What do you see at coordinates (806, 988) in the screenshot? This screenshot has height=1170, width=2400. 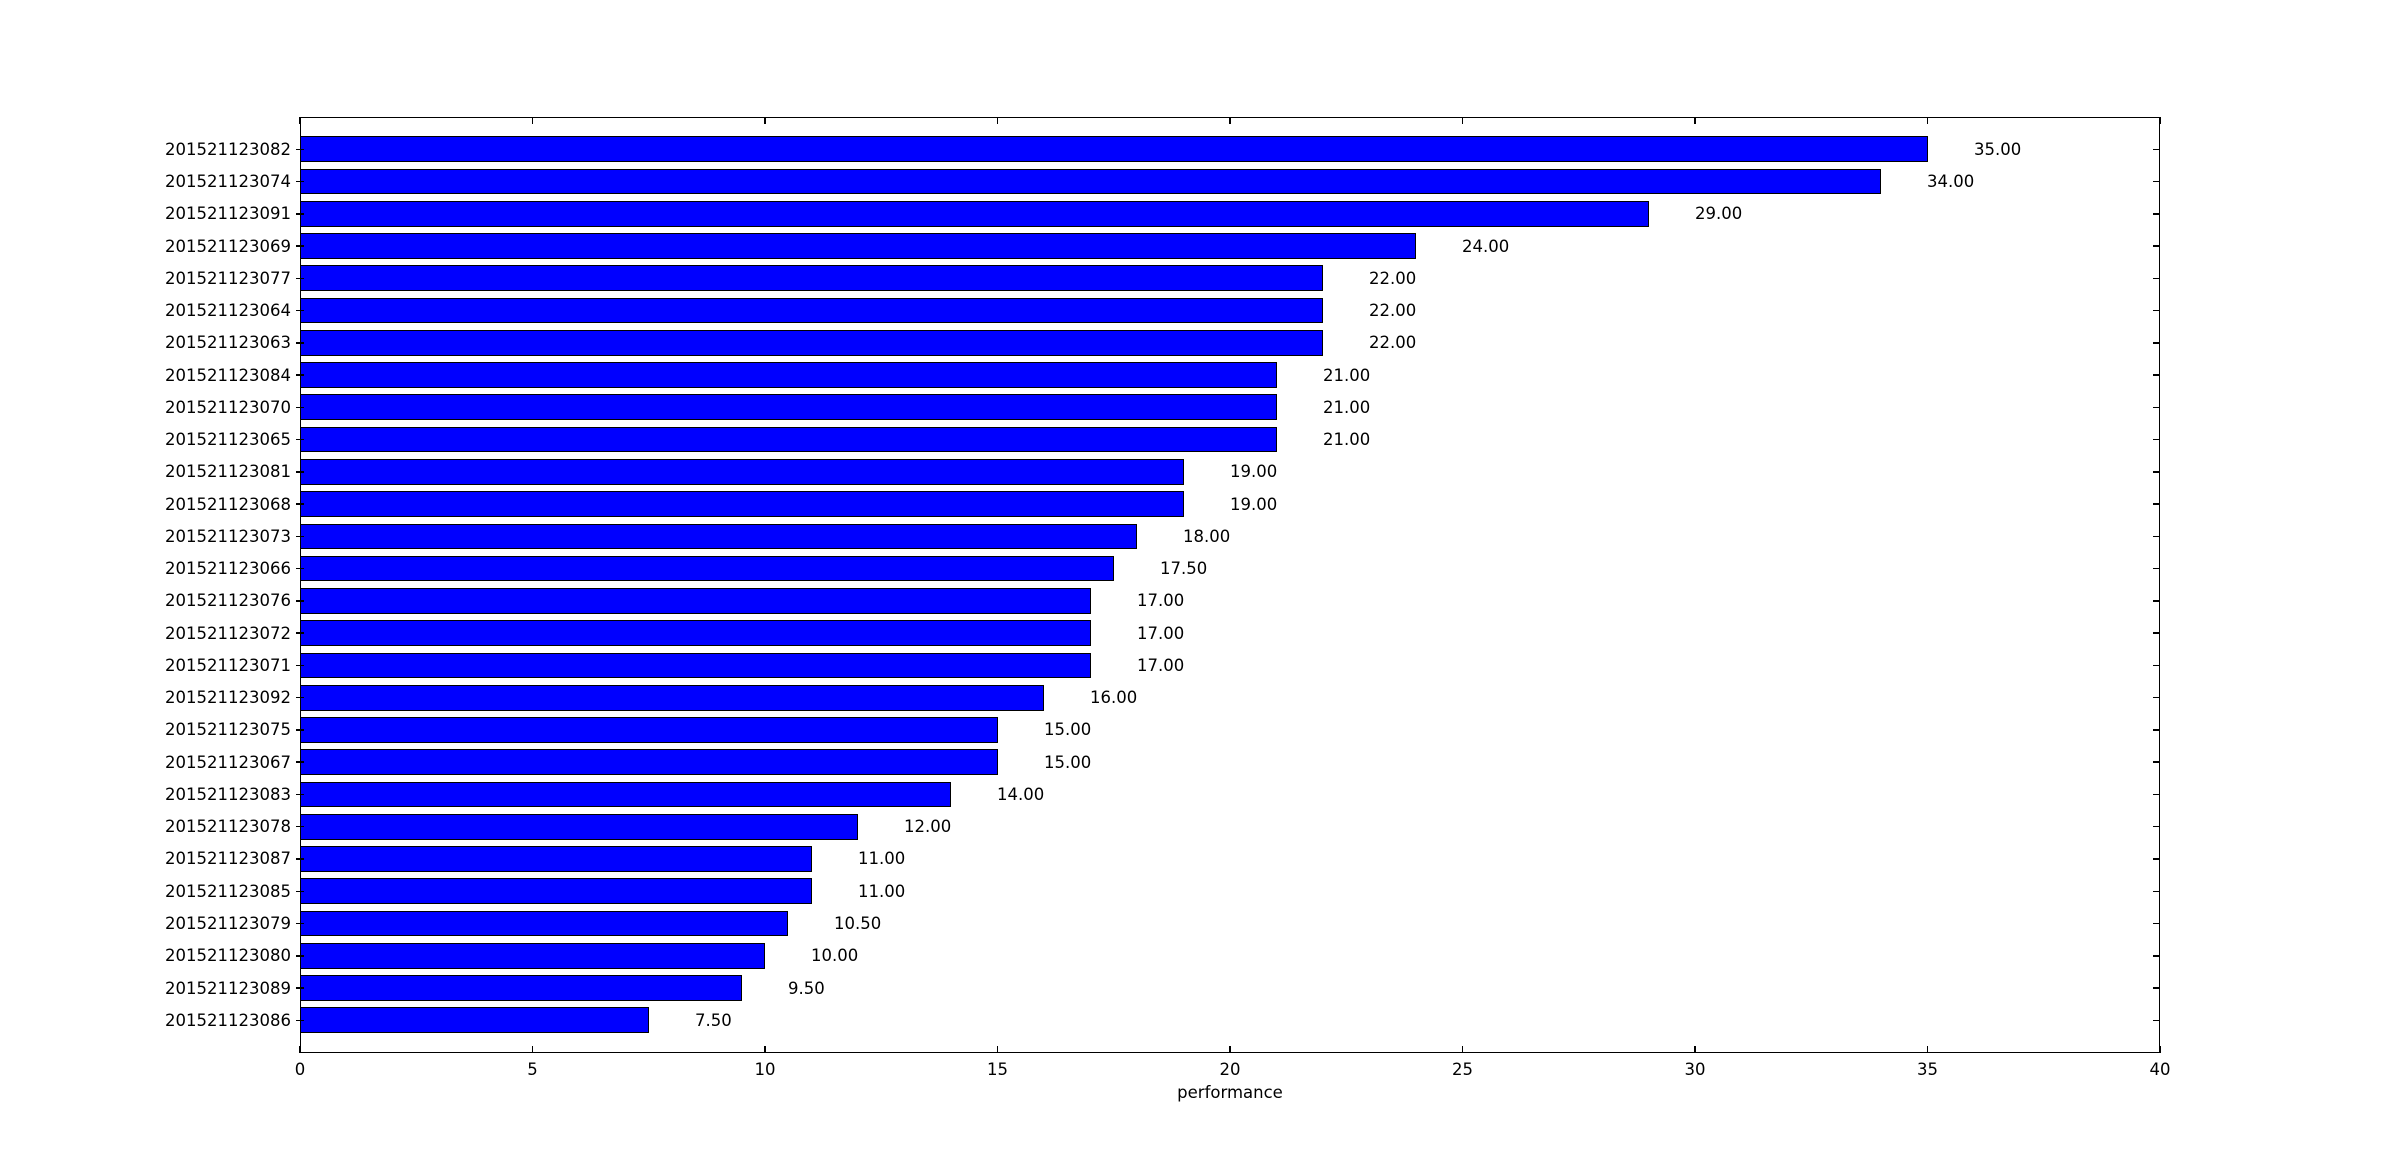 I see `bar-value-label: 9.50` at bounding box center [806, 988].